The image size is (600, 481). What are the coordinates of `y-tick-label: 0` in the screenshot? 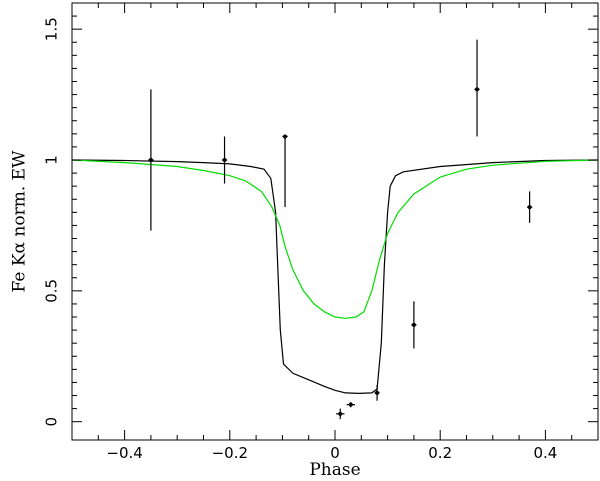 It's located at (52, 422).